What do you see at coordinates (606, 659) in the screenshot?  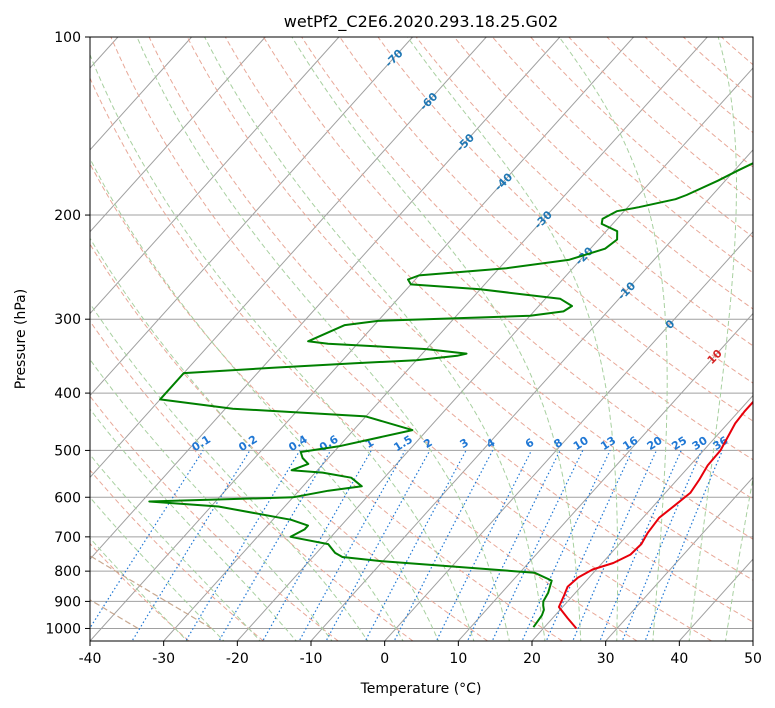 I see `x-tick-label: 30` at bounding box center [606, 659].